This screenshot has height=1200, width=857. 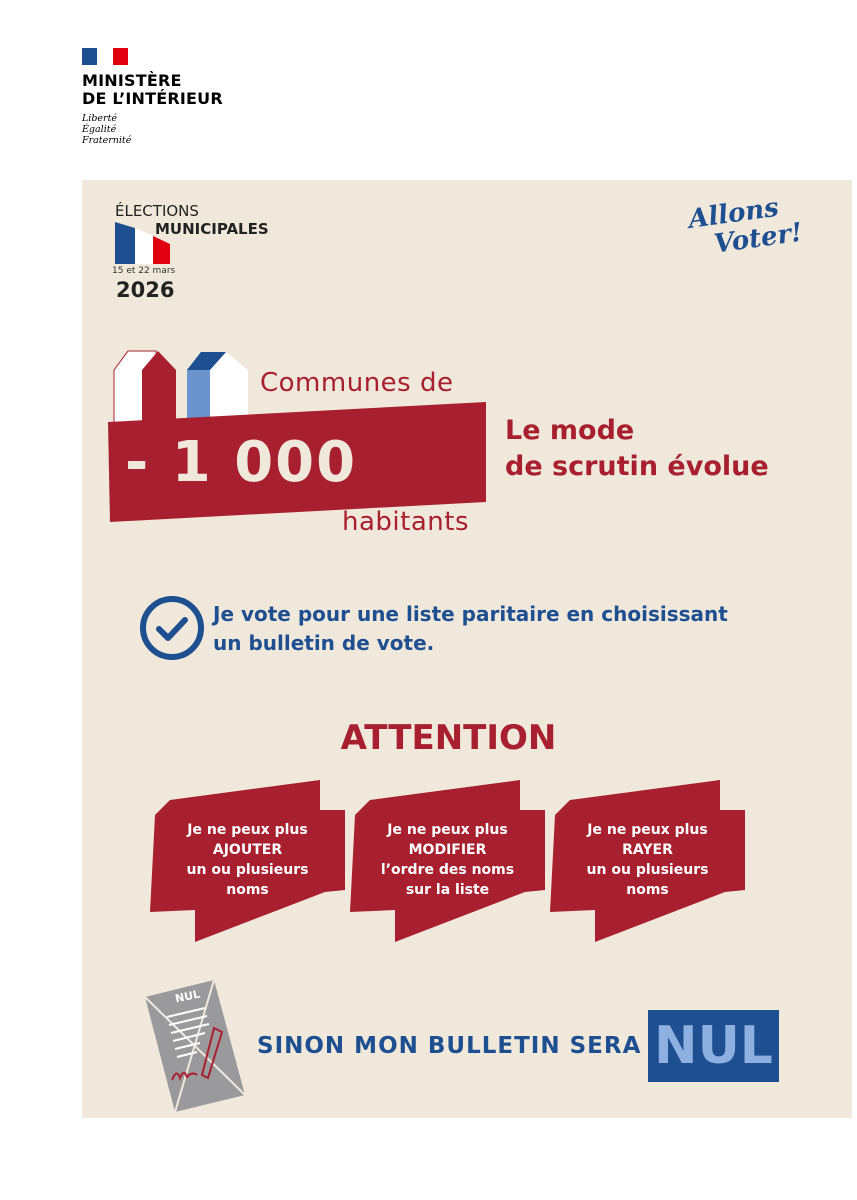 What do you see at coordinates (142, 243) in the screenshot?
I see `french-flag-icon` at bounding box center [142, 243].